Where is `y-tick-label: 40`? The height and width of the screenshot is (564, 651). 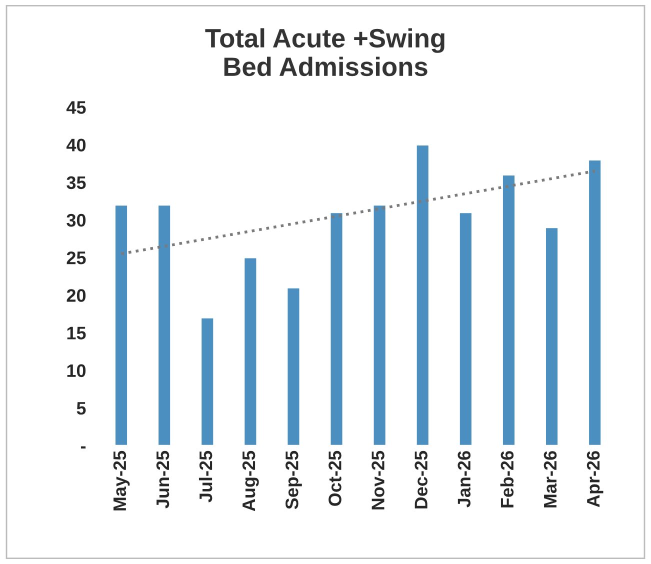
y-tick-label: 40 is located at coordinates (76, 145).